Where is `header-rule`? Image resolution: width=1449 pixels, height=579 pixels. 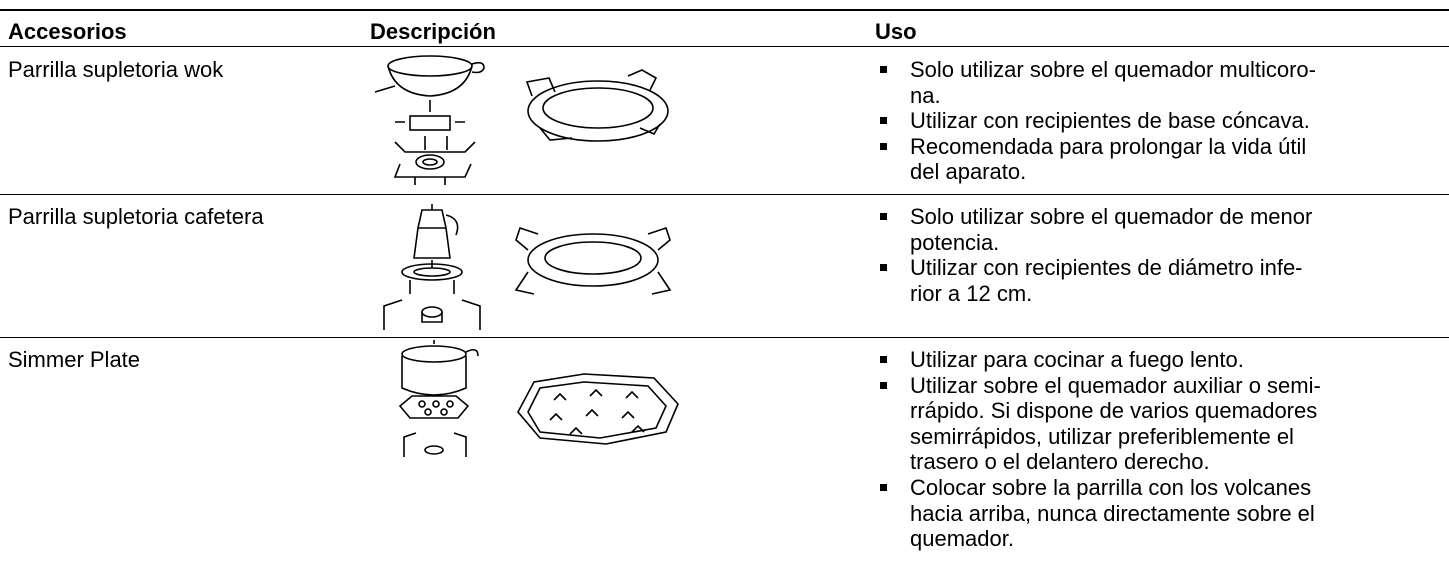
header-rule is located at coordinates (724, 46).